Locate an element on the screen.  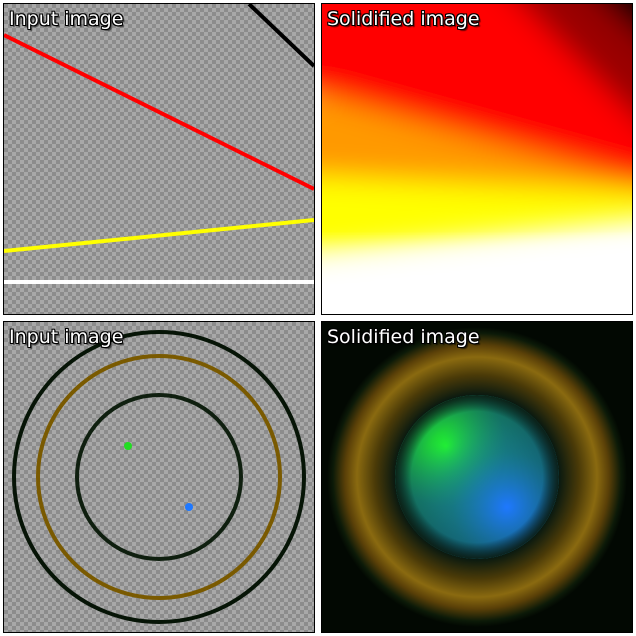
yellow-line is located at coordinates (159, 235).